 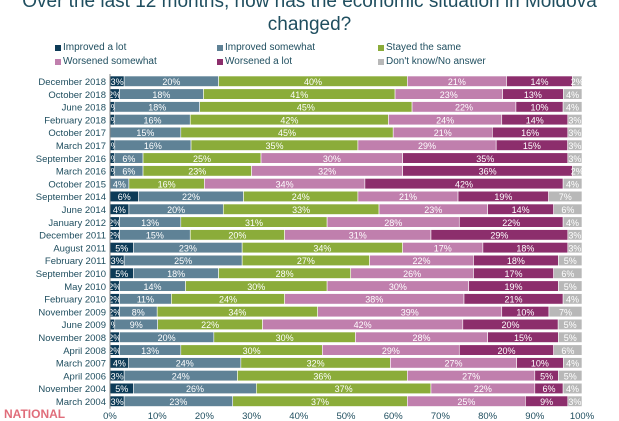 What do you see at coordinates (75, 120) in the screenshot?
I see `category-label: February 2018` at bounding box center [75, 120].